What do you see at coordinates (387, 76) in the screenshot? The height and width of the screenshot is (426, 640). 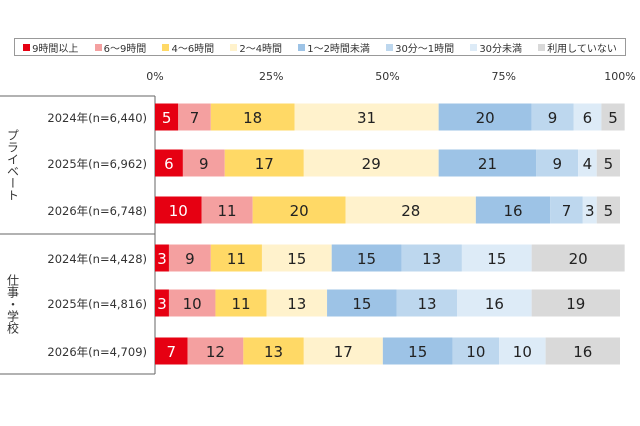 I see `x-tick-label: 50%` at bounding box center [387, 76].